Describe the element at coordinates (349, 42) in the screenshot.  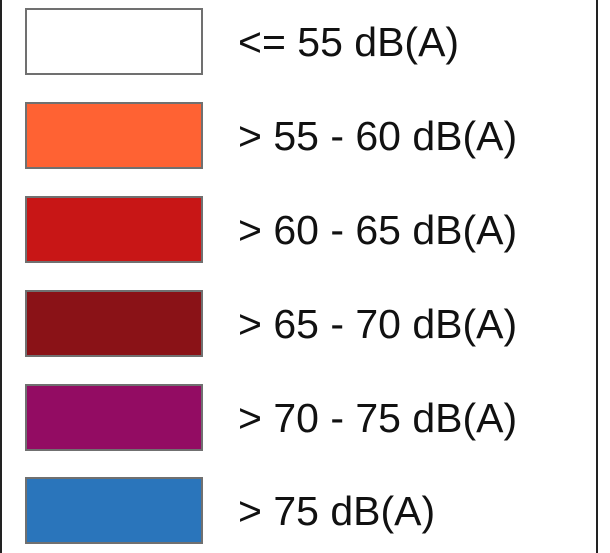
I see `legend-label: <= 55 dB(A)` at that location.